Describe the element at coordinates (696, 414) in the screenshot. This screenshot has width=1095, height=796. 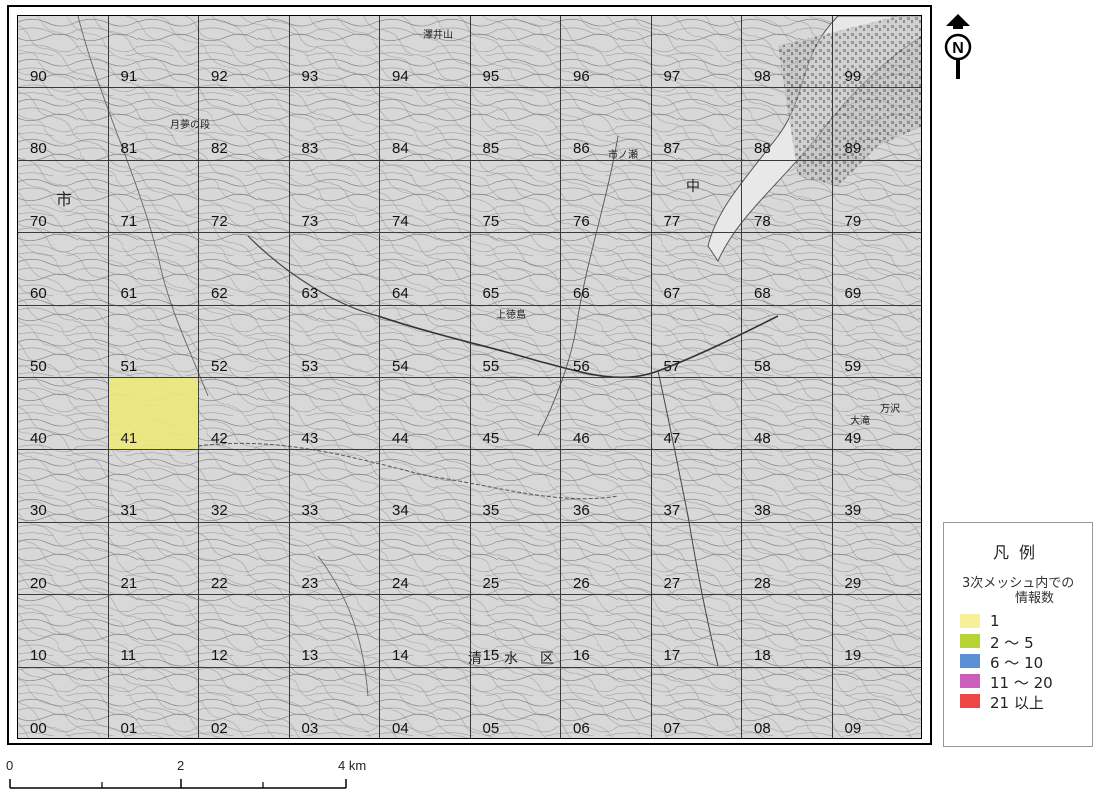
I see `mesh-cell-47: 47` at that location.